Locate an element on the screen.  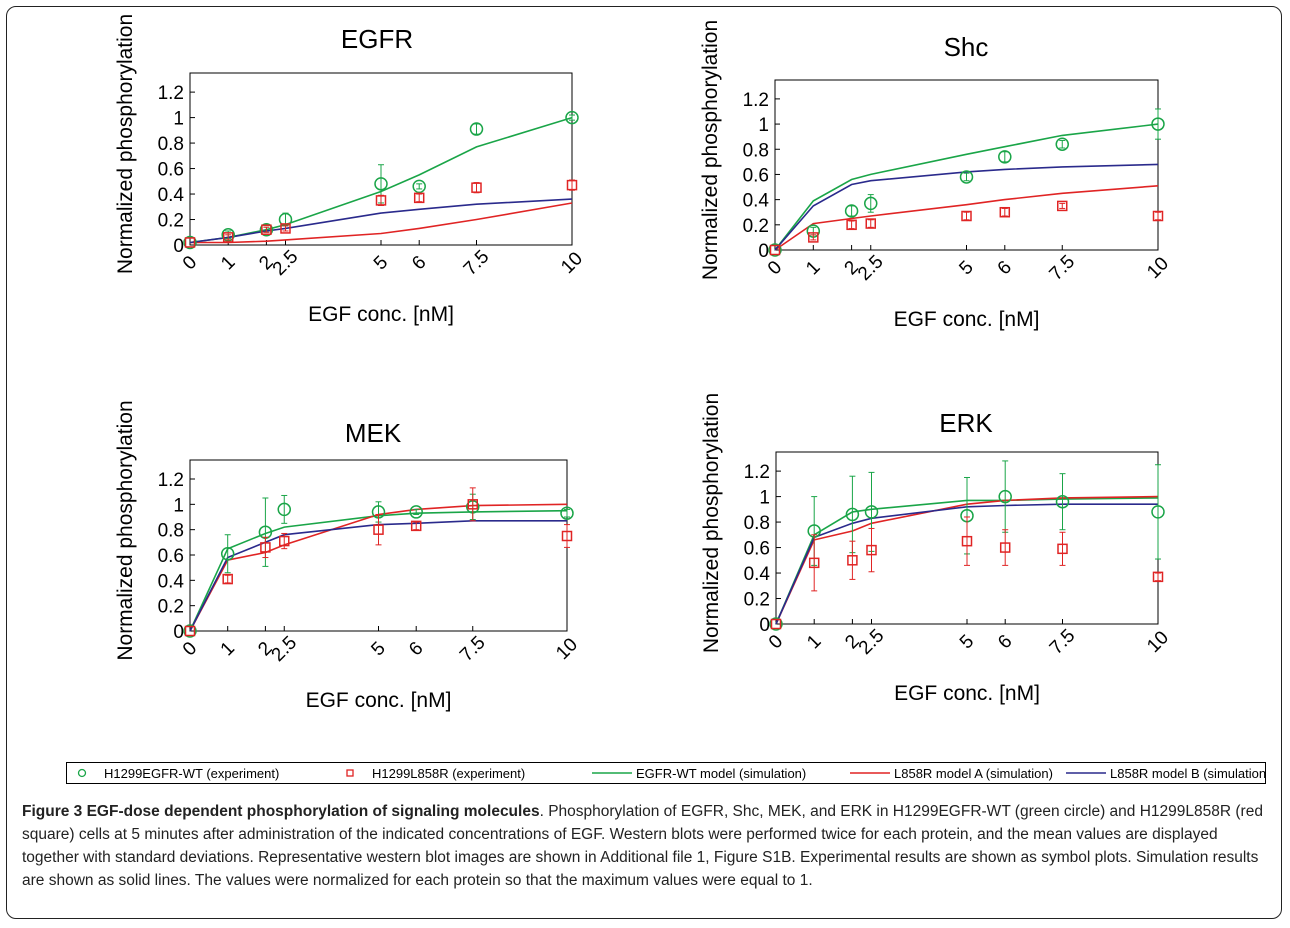
x-tick-label: 1 is located at coordinates (228, 649).